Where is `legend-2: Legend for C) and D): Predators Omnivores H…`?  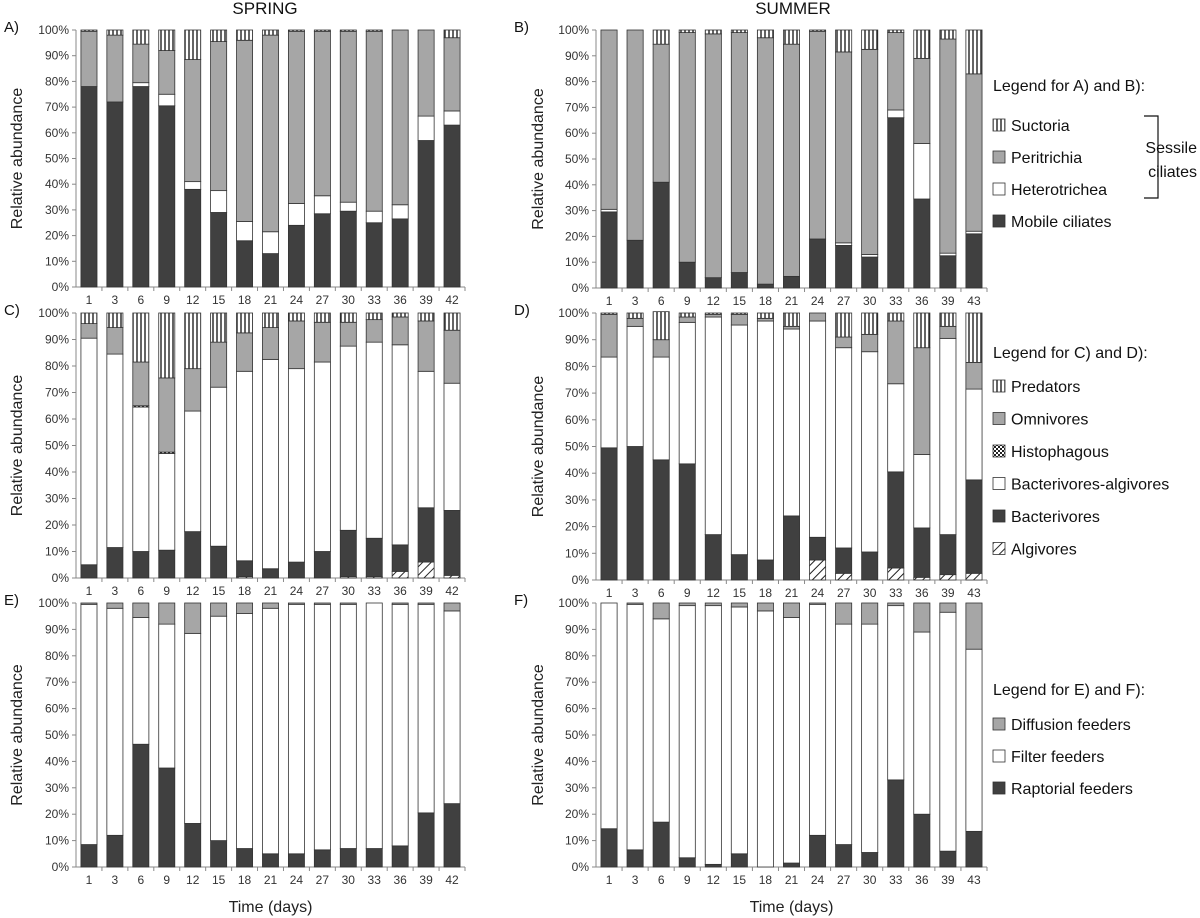 legend-2: Legend for C) and D): Predators Omnivores H… is located at coordinates (1080, 452).